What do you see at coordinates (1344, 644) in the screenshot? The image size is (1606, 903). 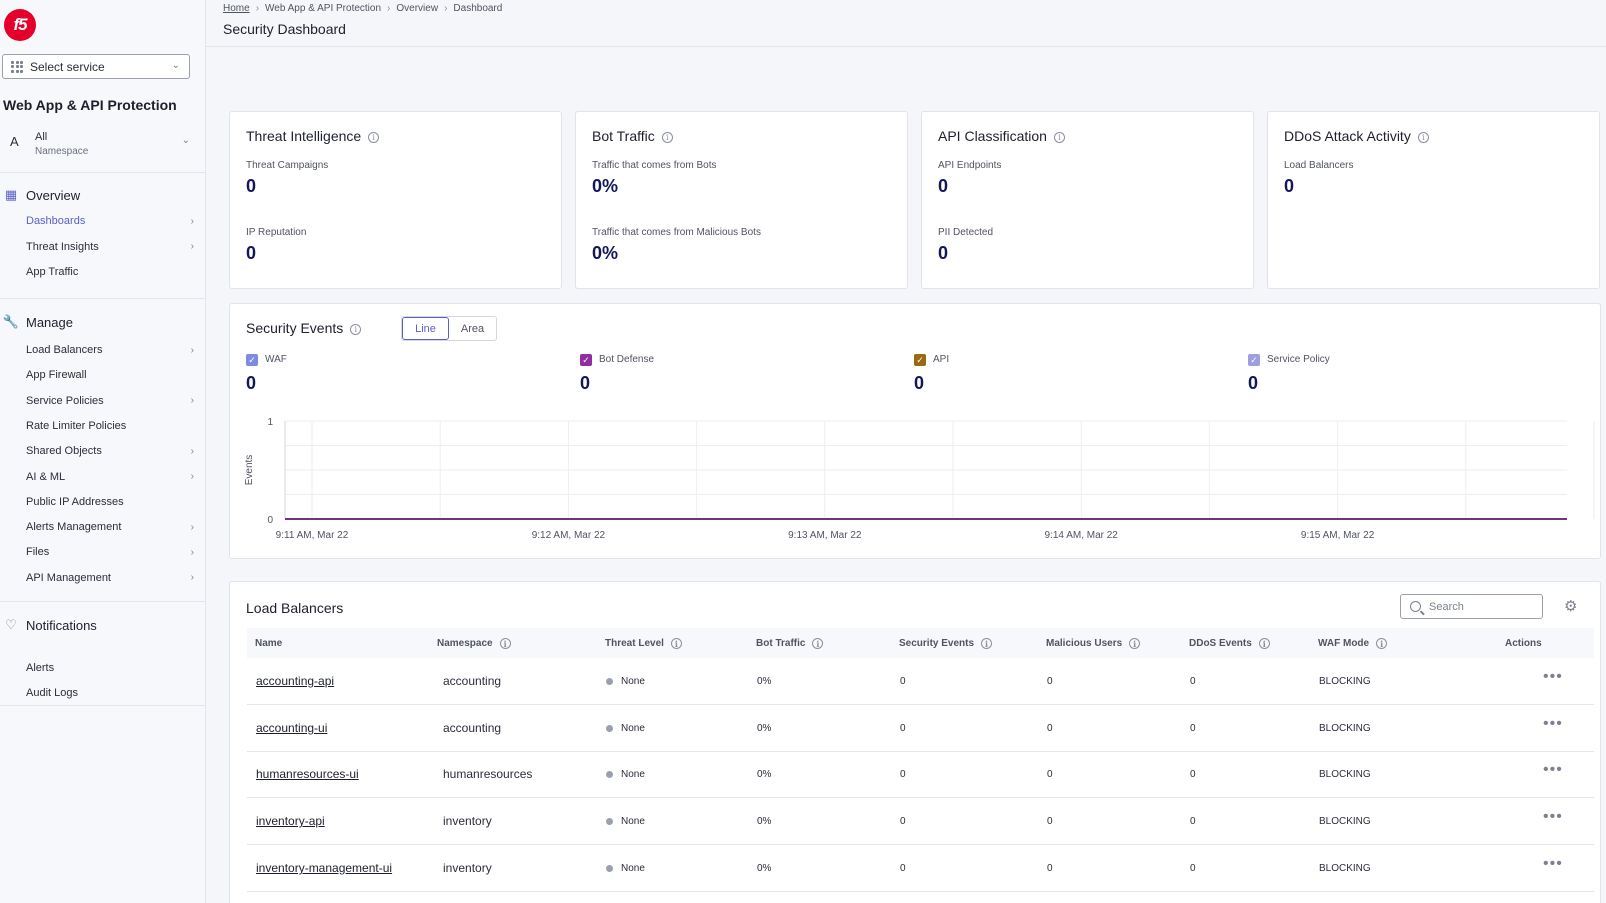 I see `column-header-label: WAF Mode` at bounding box center [1344, 644].